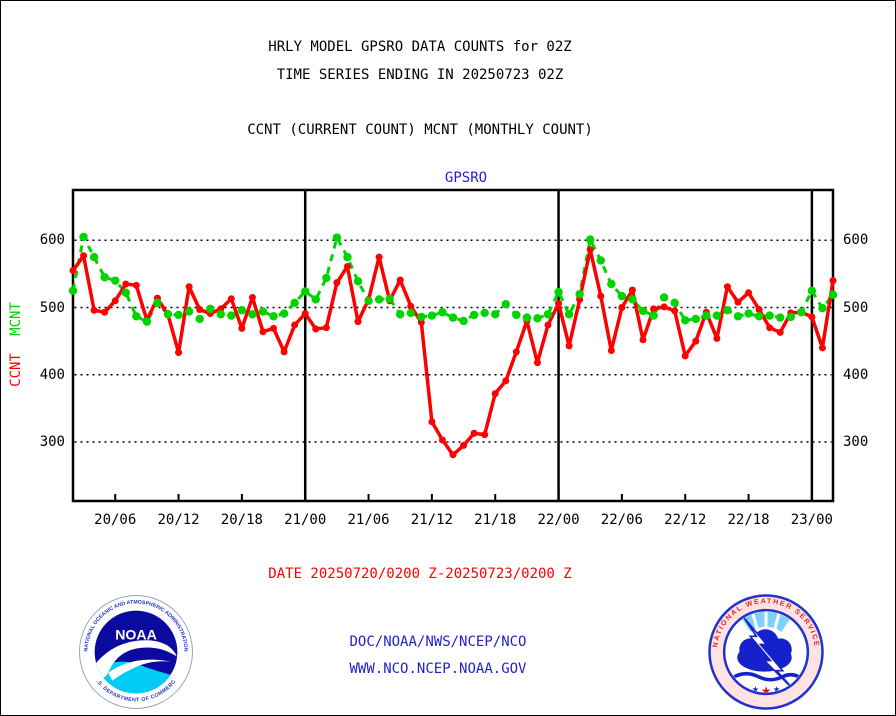 This screenshot has height=716, width=896. I want to click on x-tick-label: 21/18, so click(495, 520).